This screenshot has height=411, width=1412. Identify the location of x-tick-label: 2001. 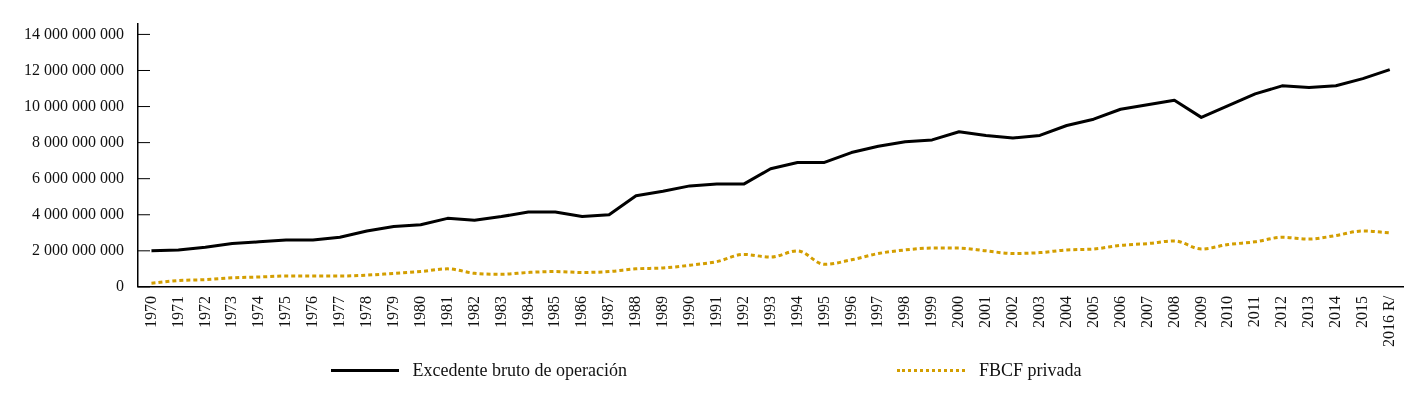
(985, 311).